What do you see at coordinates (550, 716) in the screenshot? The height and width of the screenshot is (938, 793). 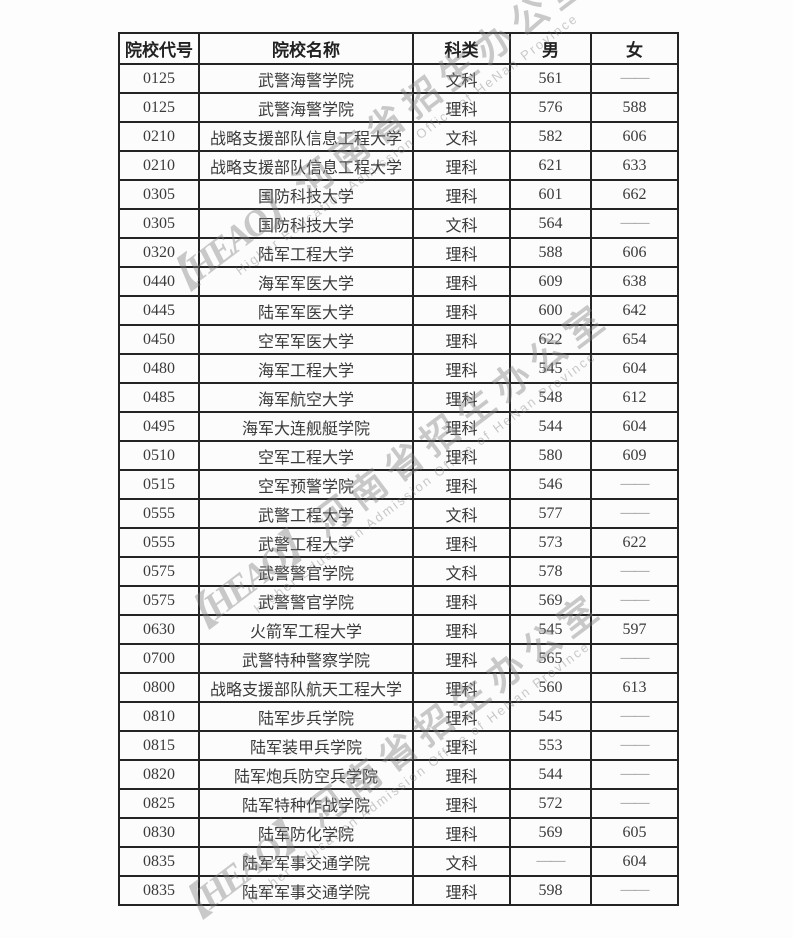 I see `cell-male-score: 545` at bounding box center [550, 716].